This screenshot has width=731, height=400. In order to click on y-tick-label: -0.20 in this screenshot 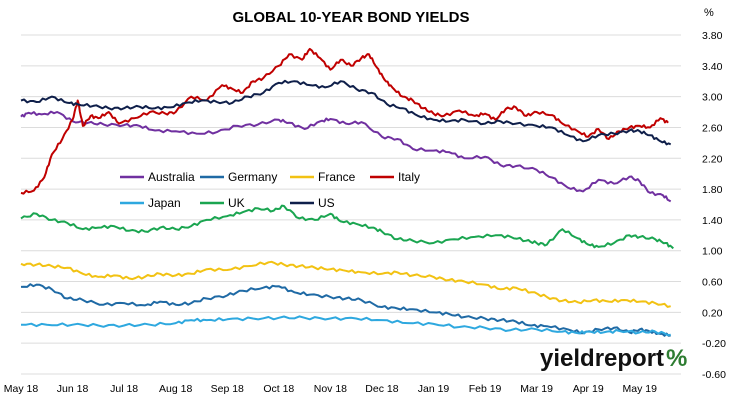, I will do `click(714, 344)`.